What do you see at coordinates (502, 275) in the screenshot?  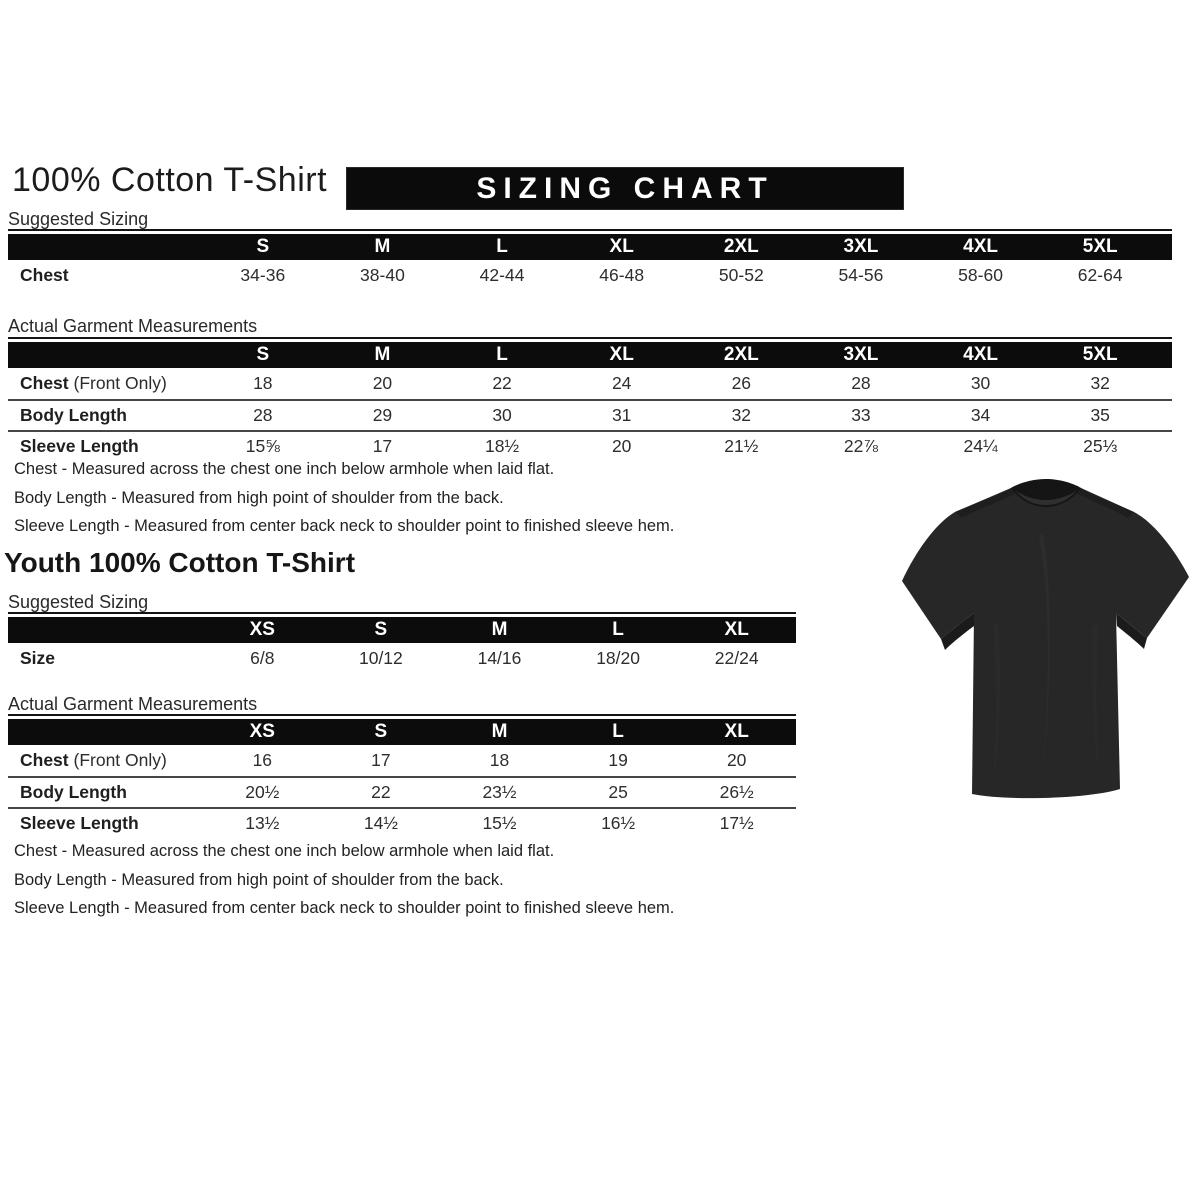 I see `measurement-cell: 42-44` at bounding box center [502, 275].